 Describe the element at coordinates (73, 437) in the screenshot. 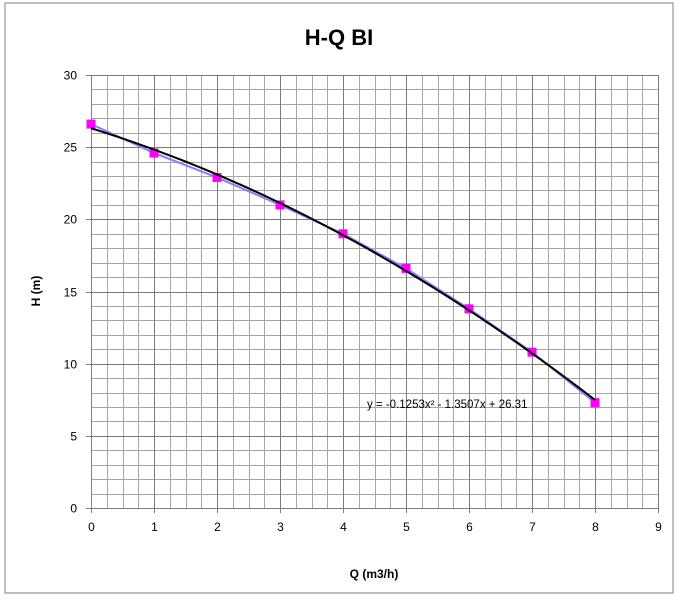

I see `y-tick-label: 5` at that location.